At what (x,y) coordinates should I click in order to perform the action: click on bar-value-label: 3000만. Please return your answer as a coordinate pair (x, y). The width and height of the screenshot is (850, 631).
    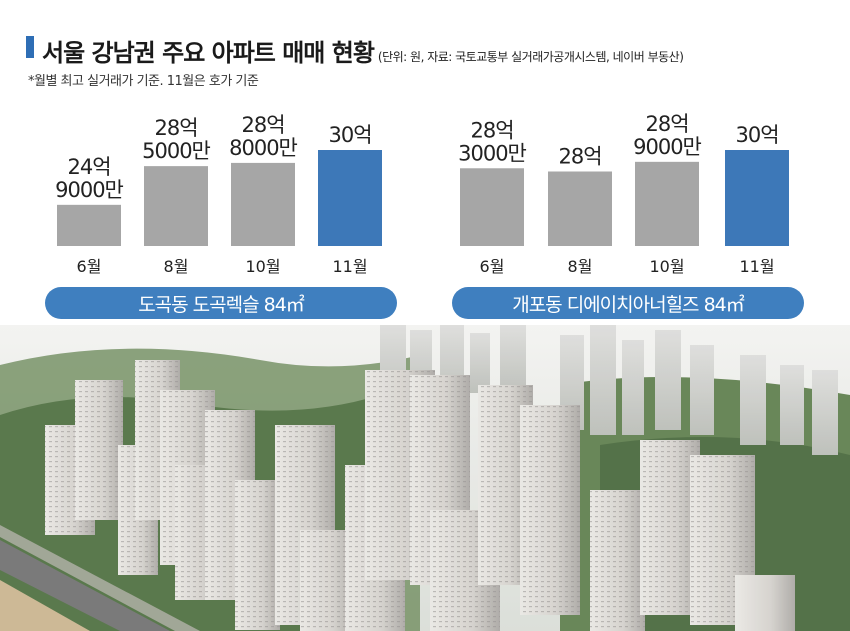
    Looking at the image, I should click on (492, 153).